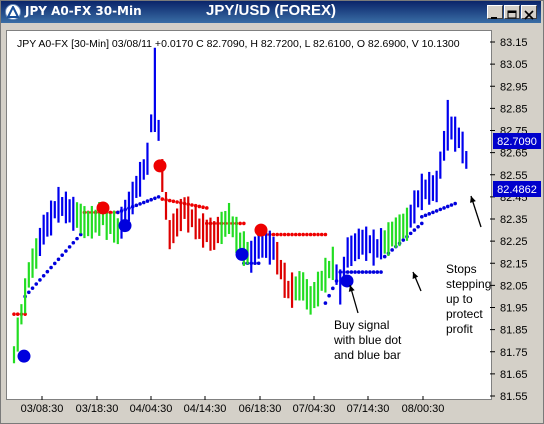 The height and width of the screenshot is (424, 544). I want to click on maximize-button, so click(512, 12).